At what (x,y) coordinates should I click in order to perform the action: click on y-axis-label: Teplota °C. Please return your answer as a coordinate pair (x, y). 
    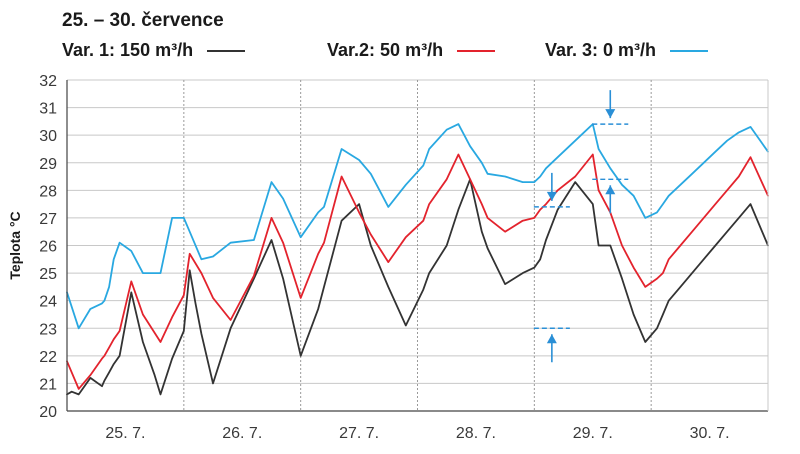
    Looking at the image, I should click on (15, 245).